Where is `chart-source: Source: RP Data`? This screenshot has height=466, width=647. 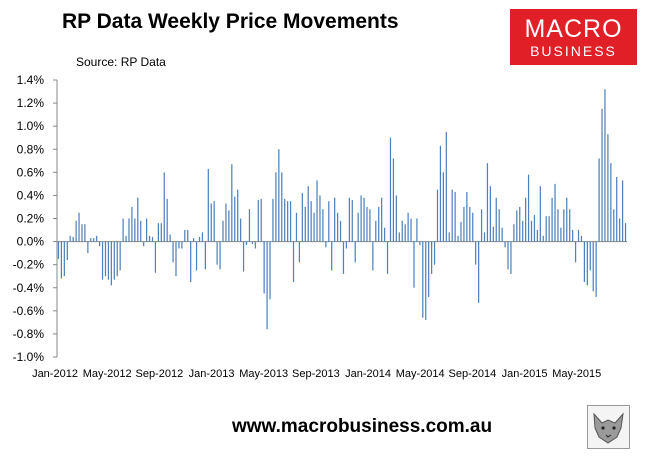
chart-source: Source: RP Data is located at coordinates (121, 62).